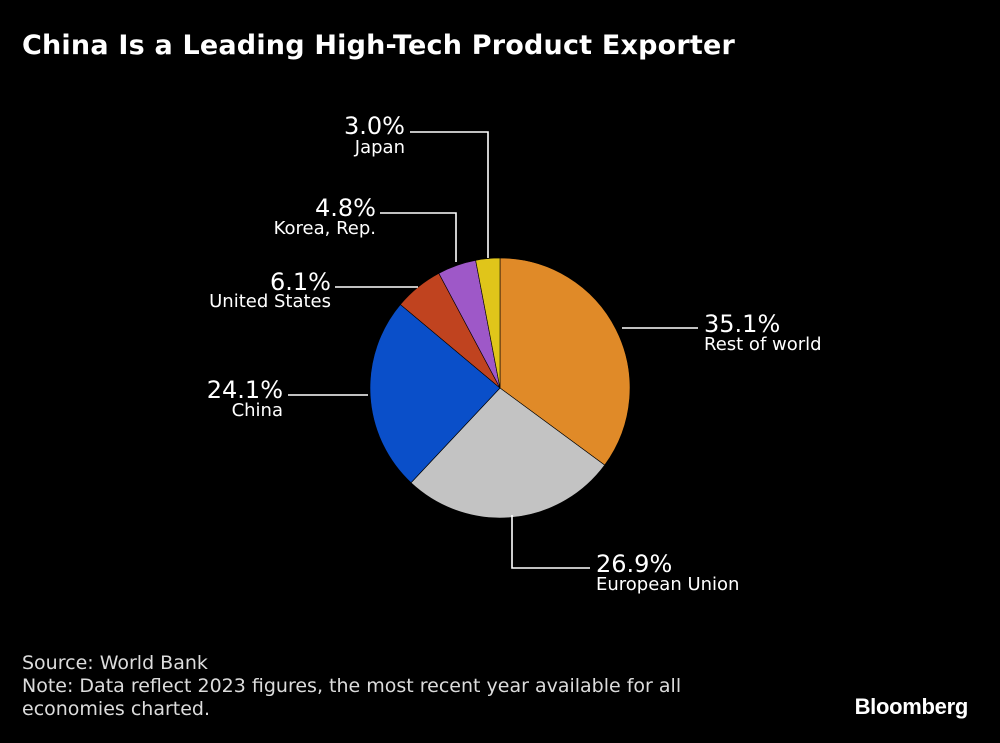  I want to click on slice-category-label: China, so click(257, 410).